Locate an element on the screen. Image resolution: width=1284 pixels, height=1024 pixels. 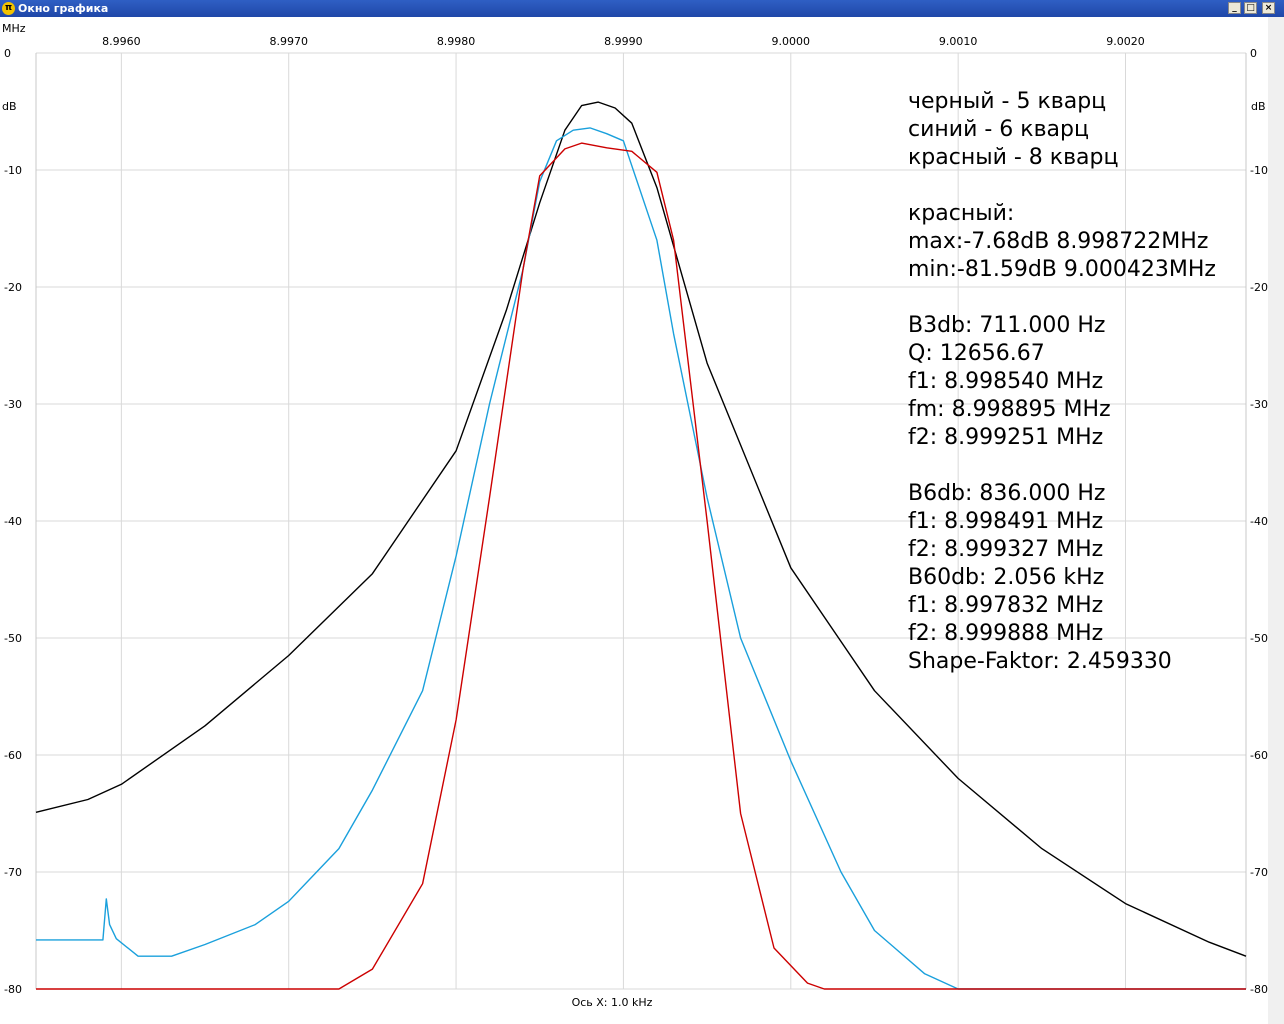
y-tick-label-right: -60 is located at coordinates (1259, 755).